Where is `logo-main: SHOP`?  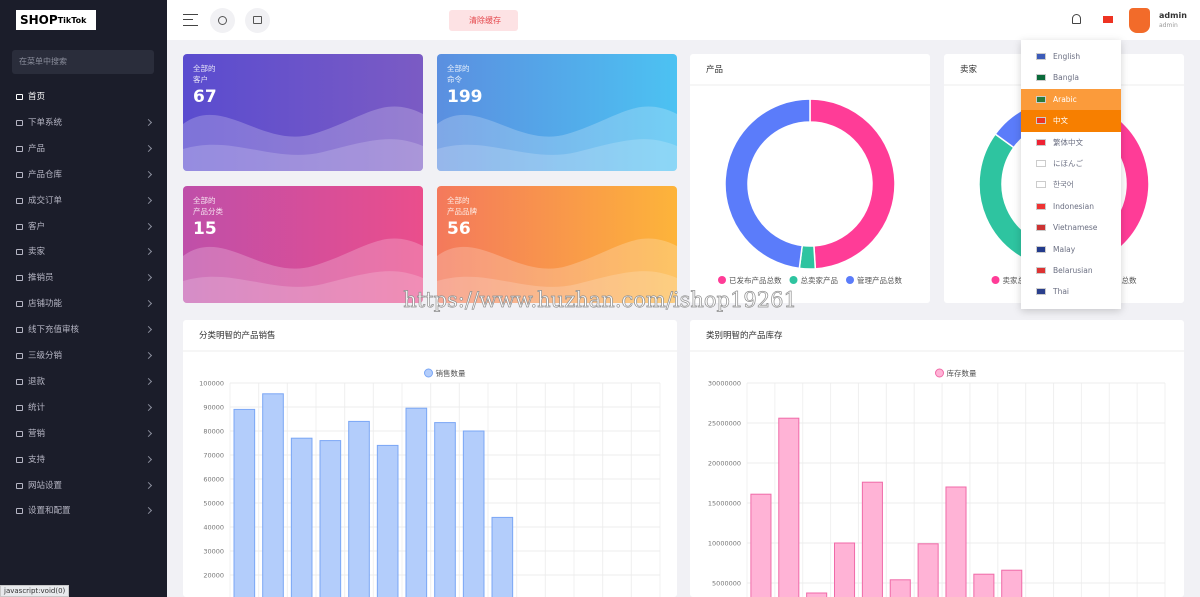 logo-main: SHOP is located at coordinates (39, 20).